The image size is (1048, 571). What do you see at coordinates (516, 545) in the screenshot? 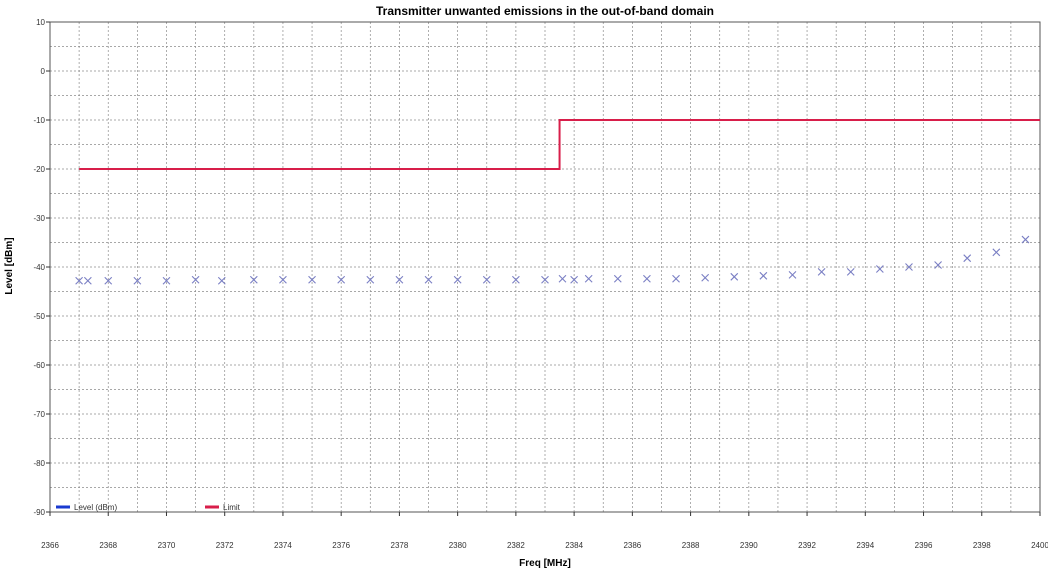
I see `x-tick-label: 2382` at bounding box center [516, 545].